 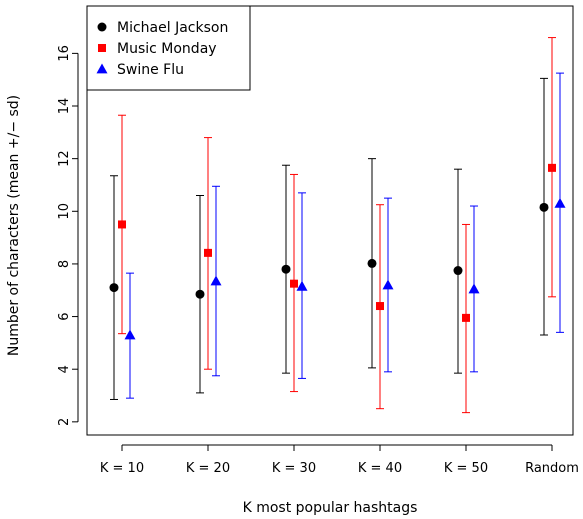 What do you see at coordinates (380, 468) in the screenshot?
I see `x-tick-label: K = 40` at bounding box center [380, 468].